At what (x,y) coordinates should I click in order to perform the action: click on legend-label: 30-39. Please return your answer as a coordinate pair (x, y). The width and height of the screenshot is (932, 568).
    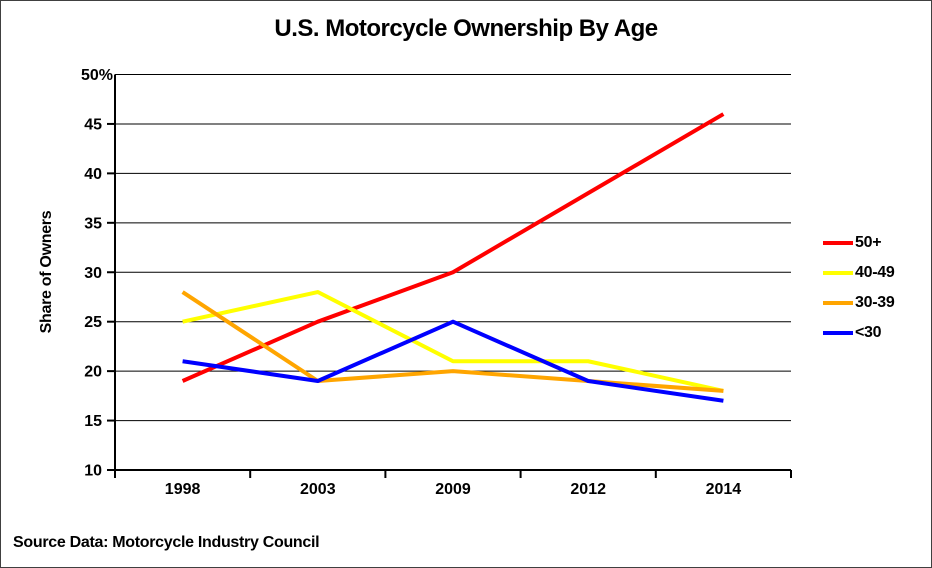
    Looking at the image, I should click on (875, 302).